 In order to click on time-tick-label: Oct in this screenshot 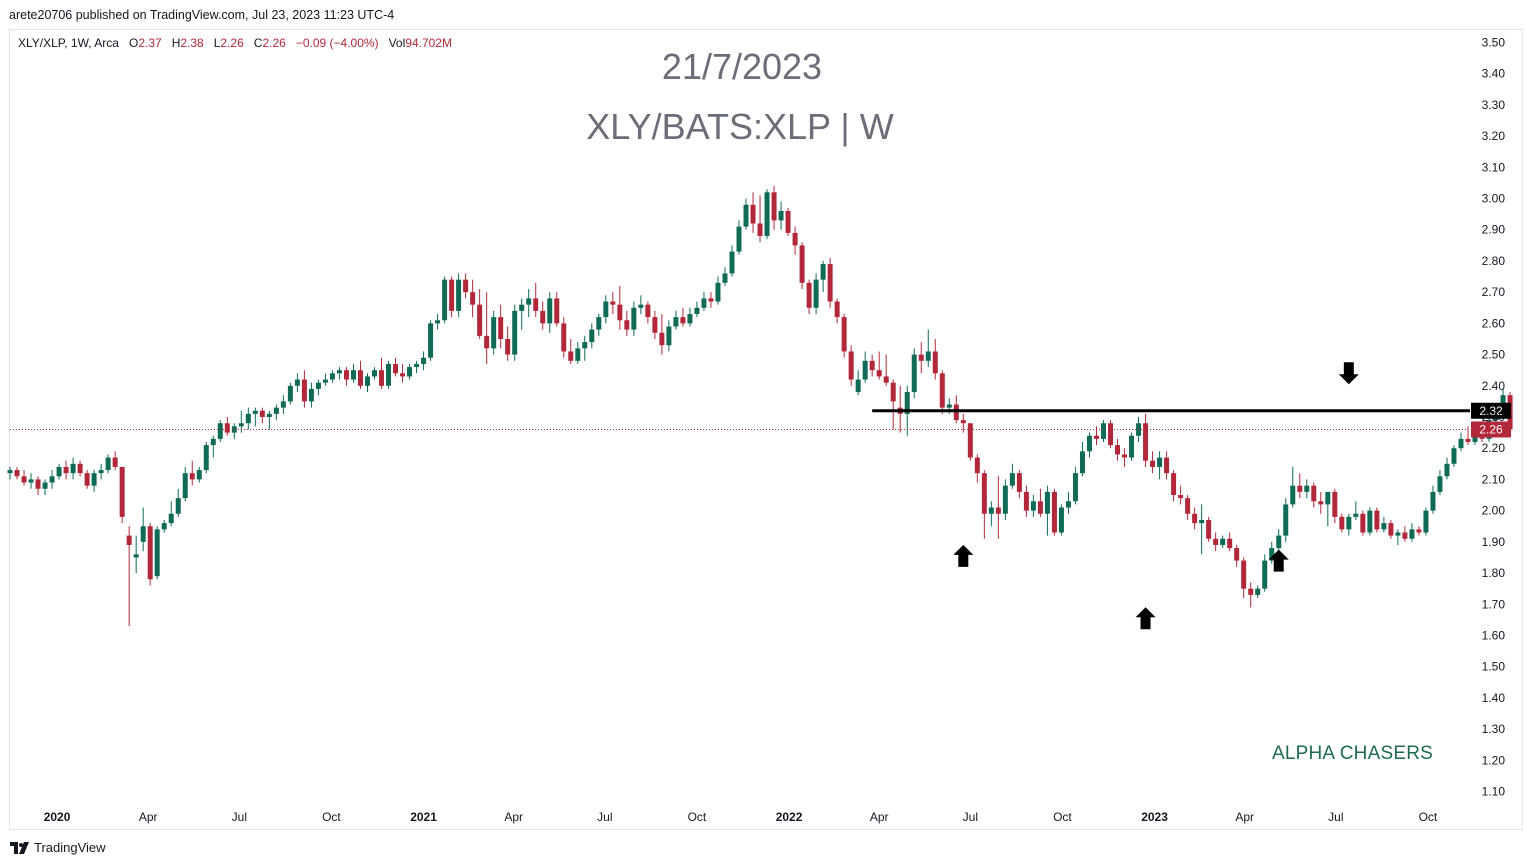, I will do `click(697, 817)`.